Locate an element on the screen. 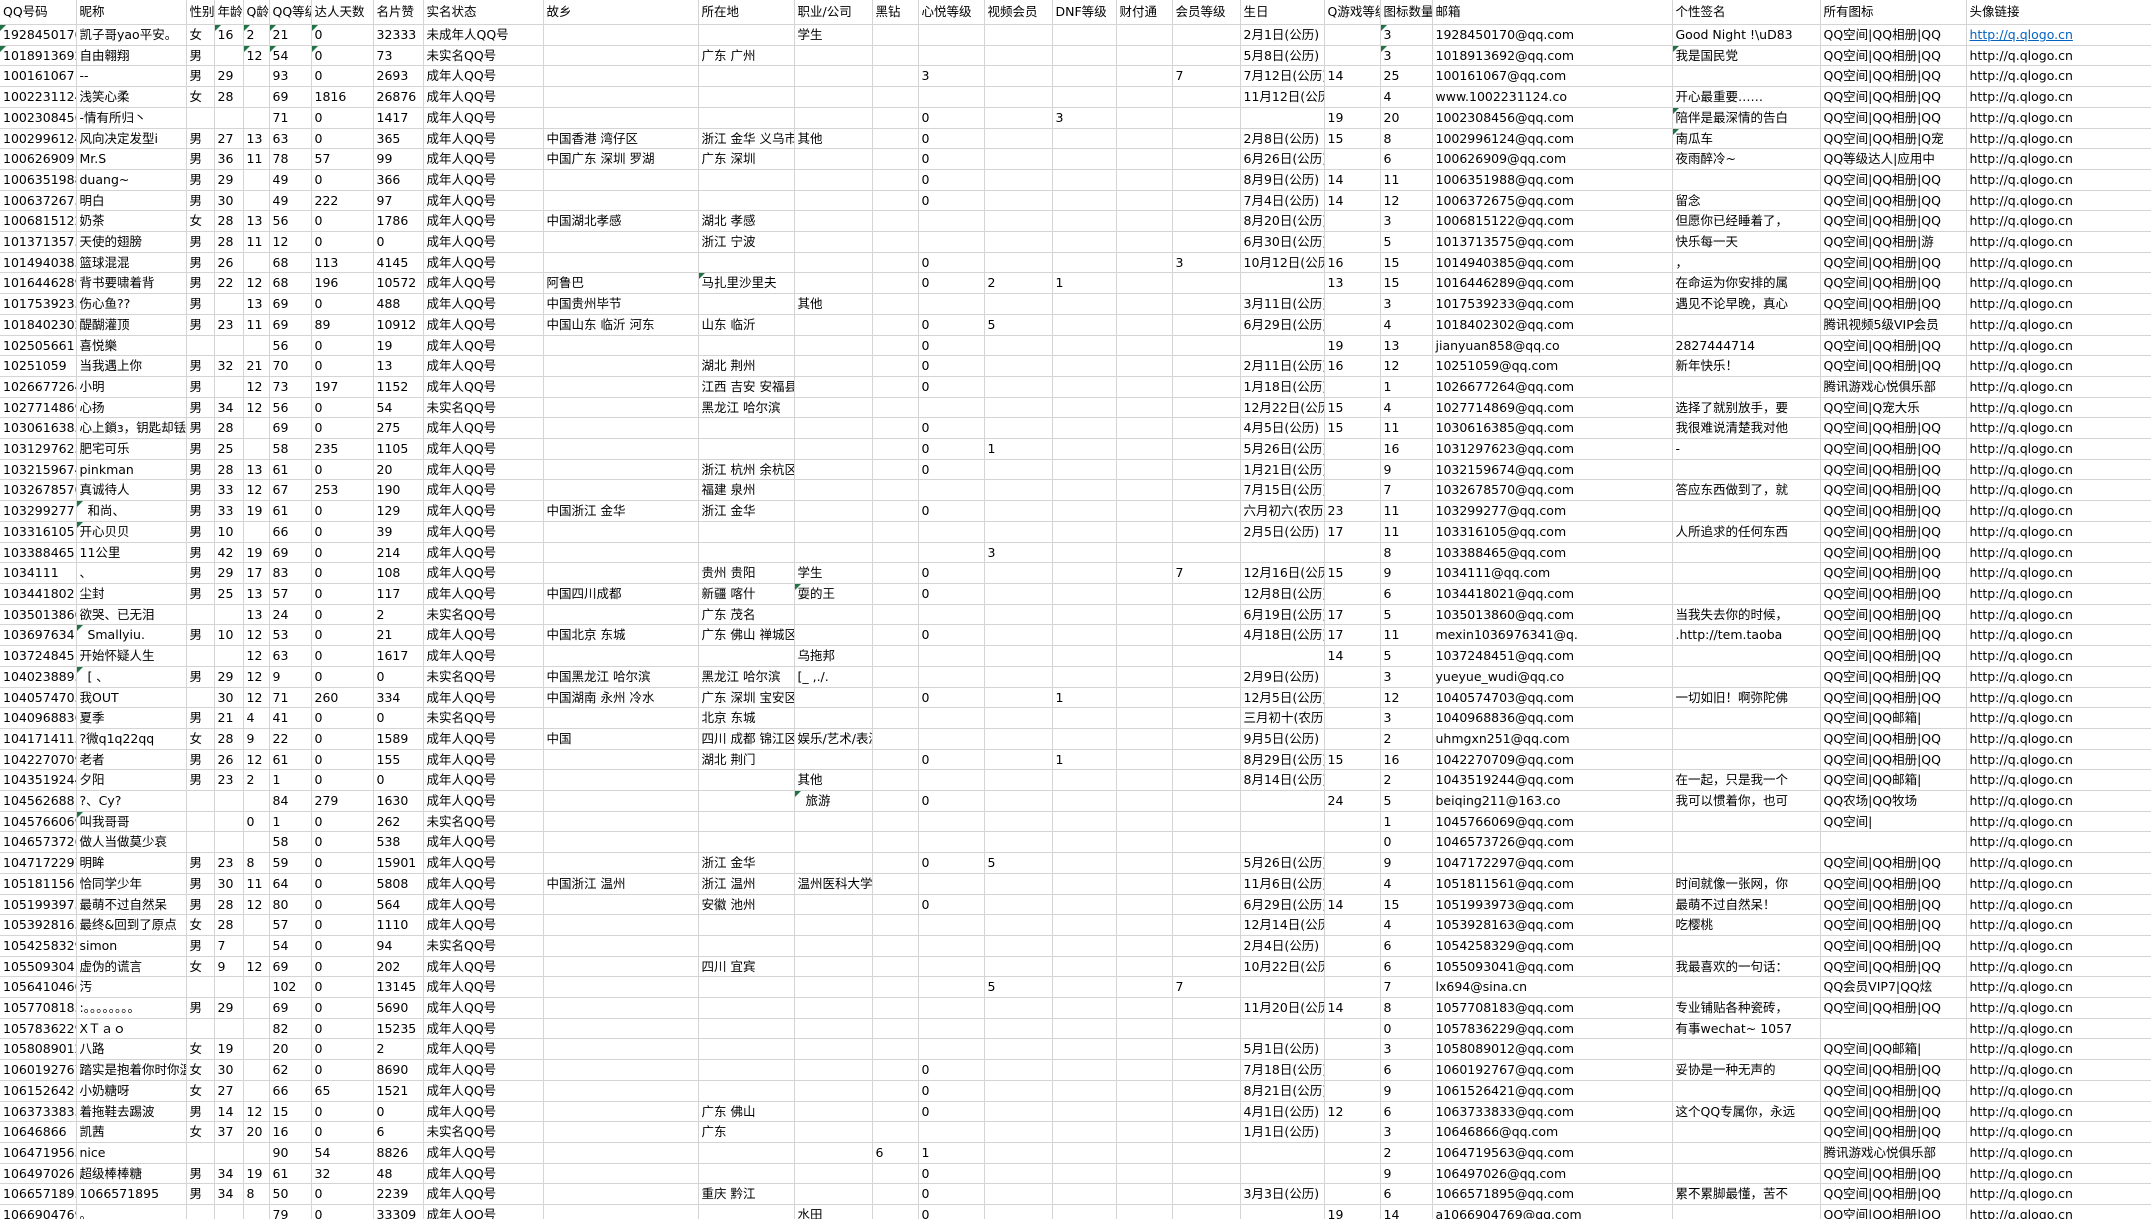  cell-qq: 100626909 is located at coordinates (38, 159).